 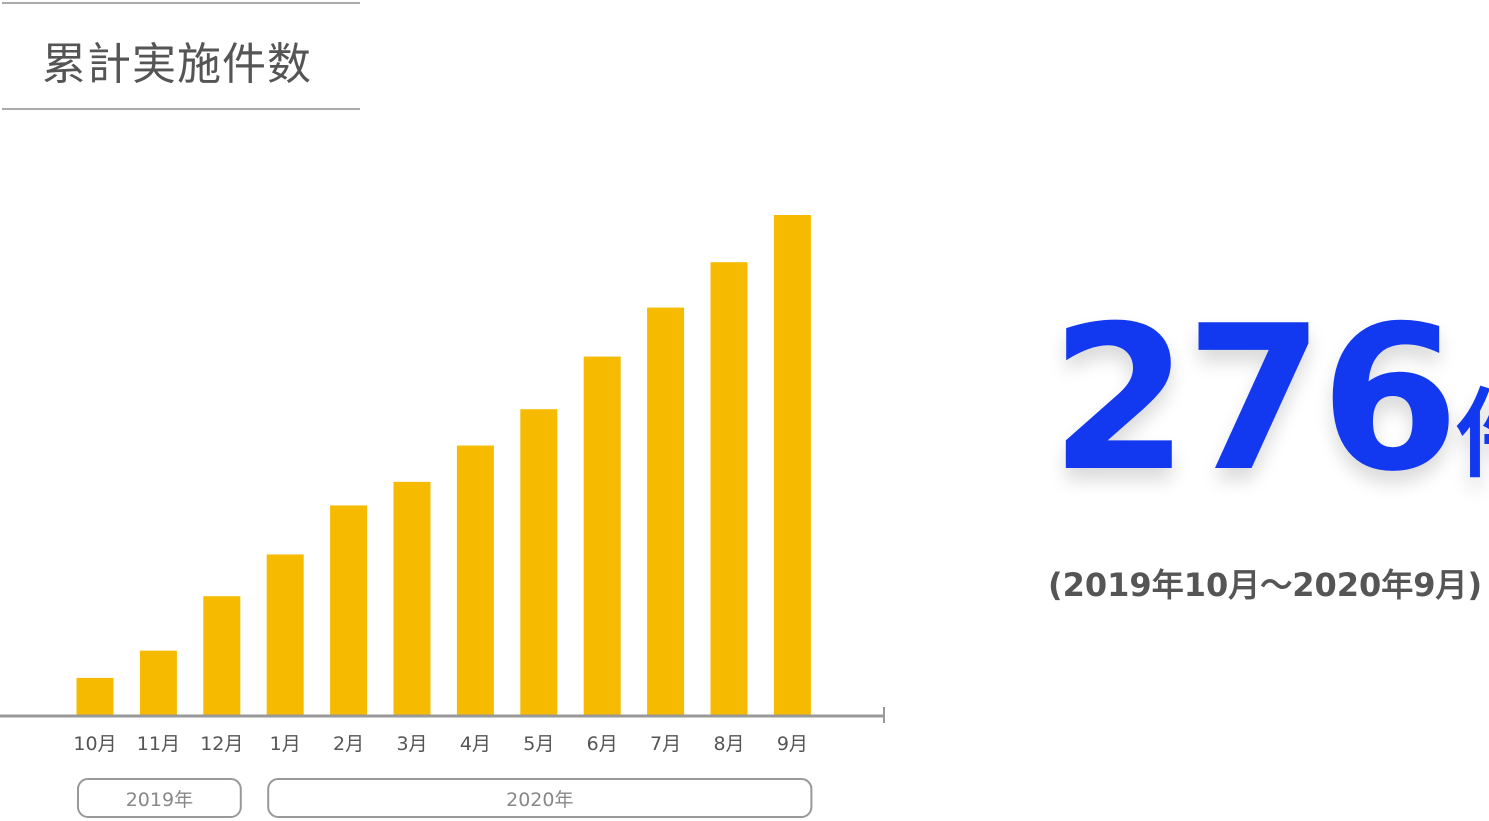 What do you see at coordinates (158, 744) in the screenshot?
I see `x-tick-label: 11月` at bounding box center [158, 744].